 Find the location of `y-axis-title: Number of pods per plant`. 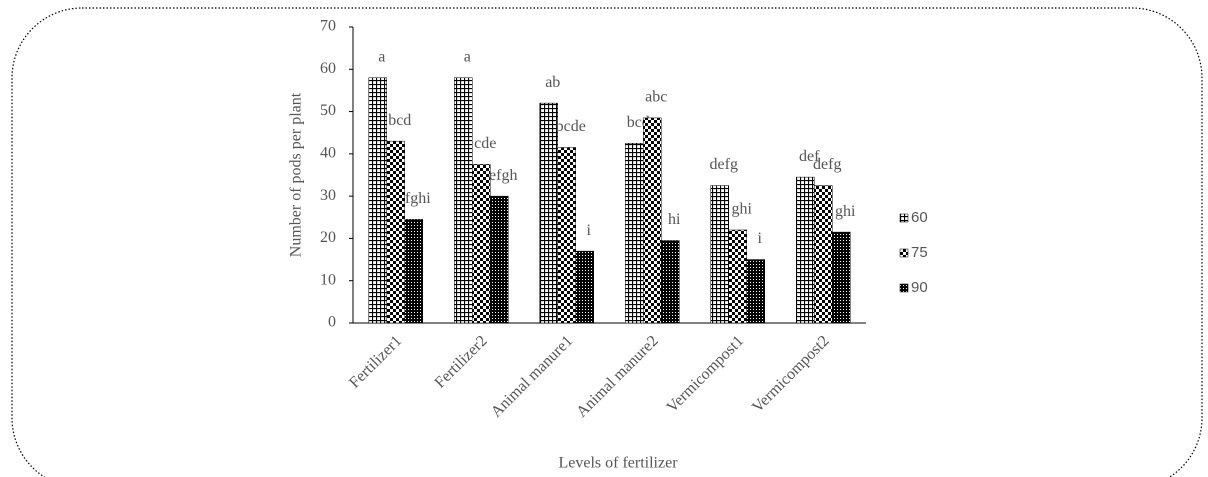

y-axis-title: Number of pods per plant is located at coordinates (296, 174).